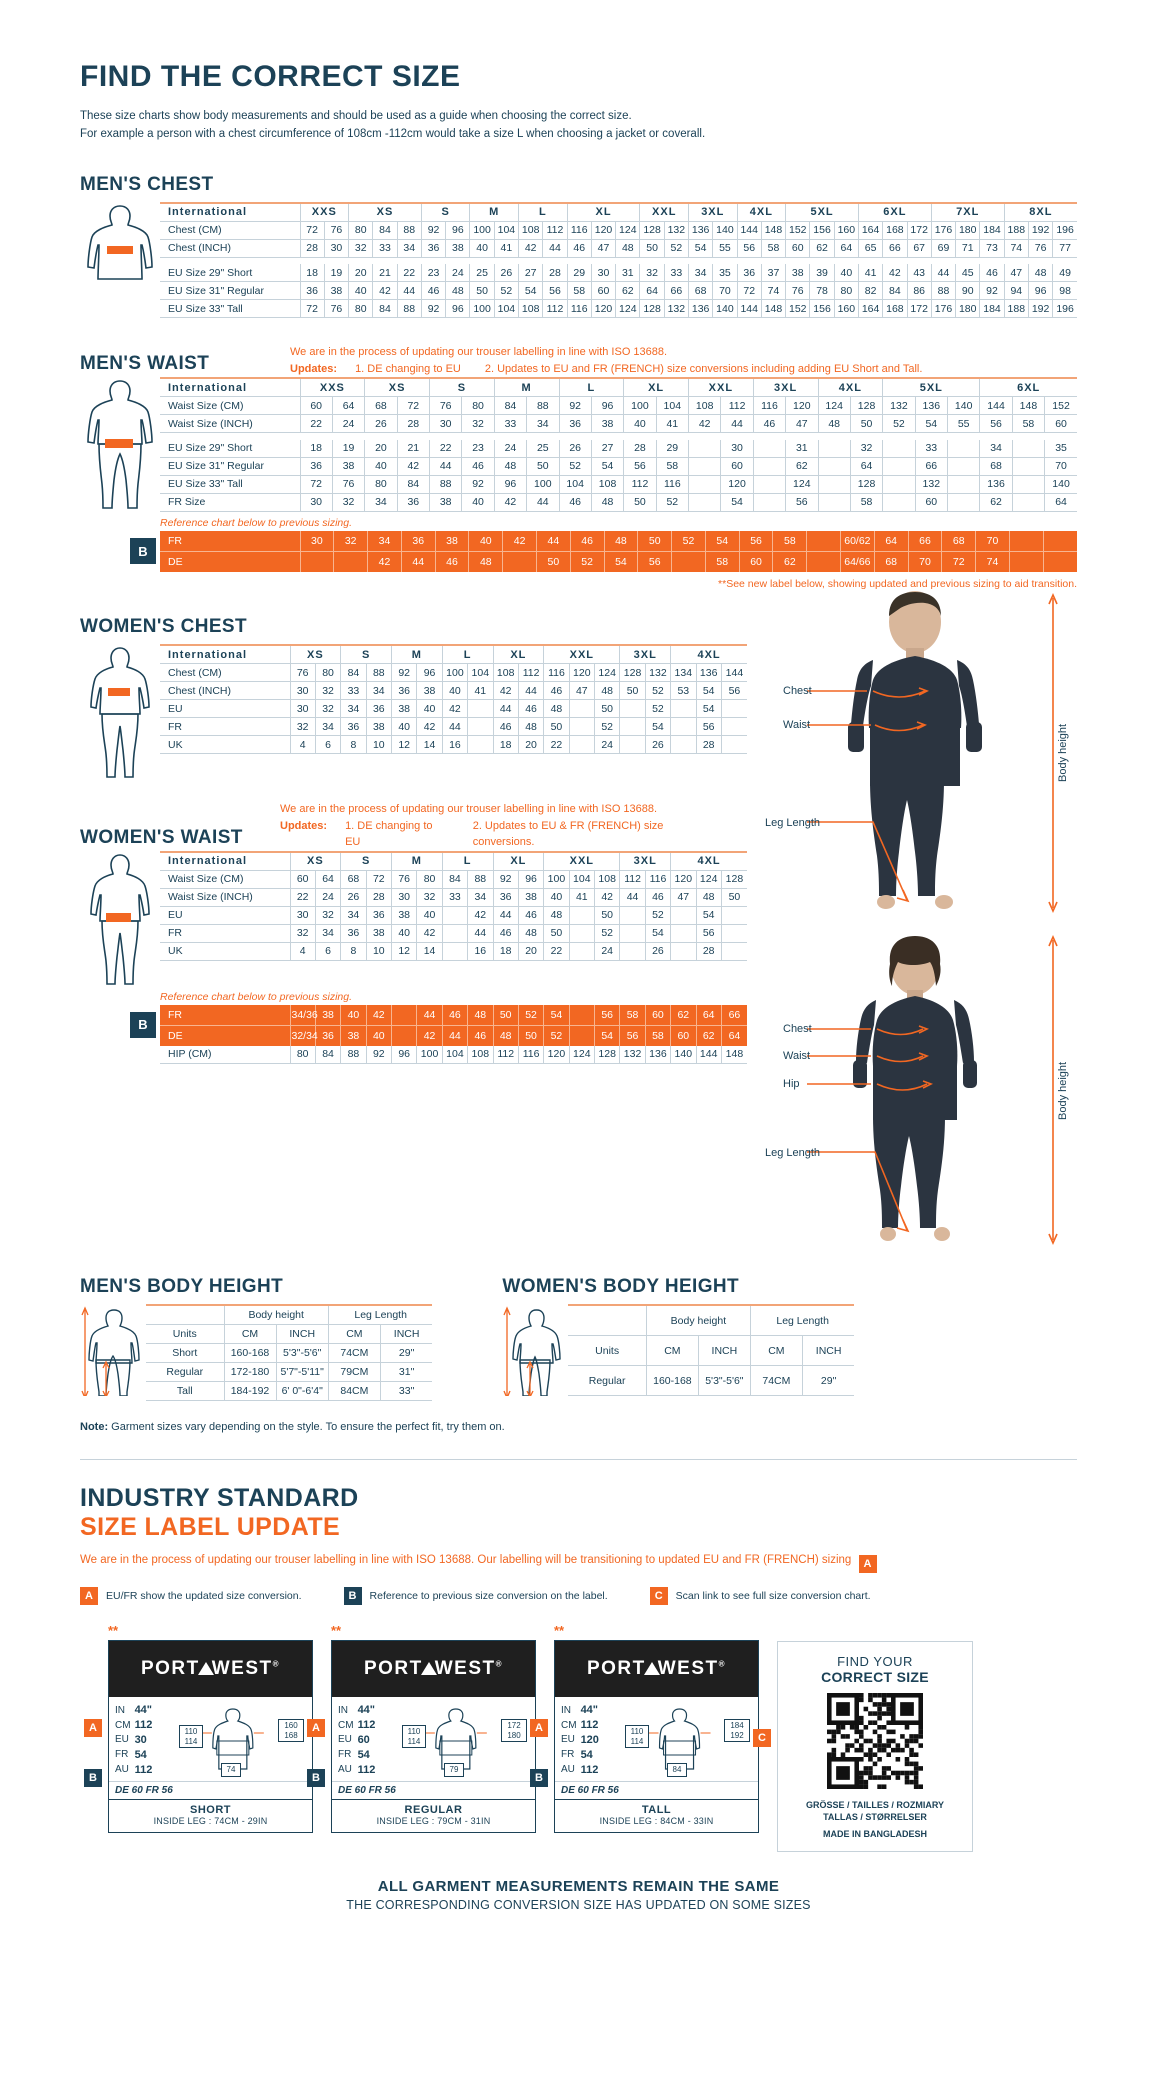 This screenshot has height=2076, width=1157. I want to click on size-group: L, so click(468, 860).